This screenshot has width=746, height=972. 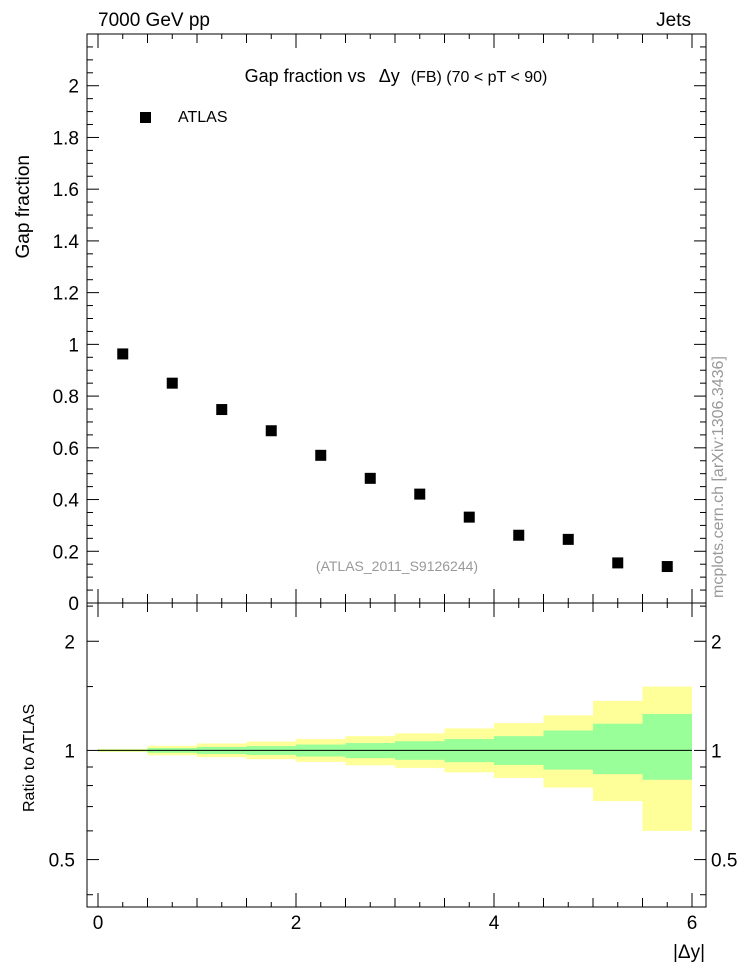 What do you see at coordinates (66, 501) in the screenshot?
I see `y-tick-label: 0.4` at bounding box center [66, 501].